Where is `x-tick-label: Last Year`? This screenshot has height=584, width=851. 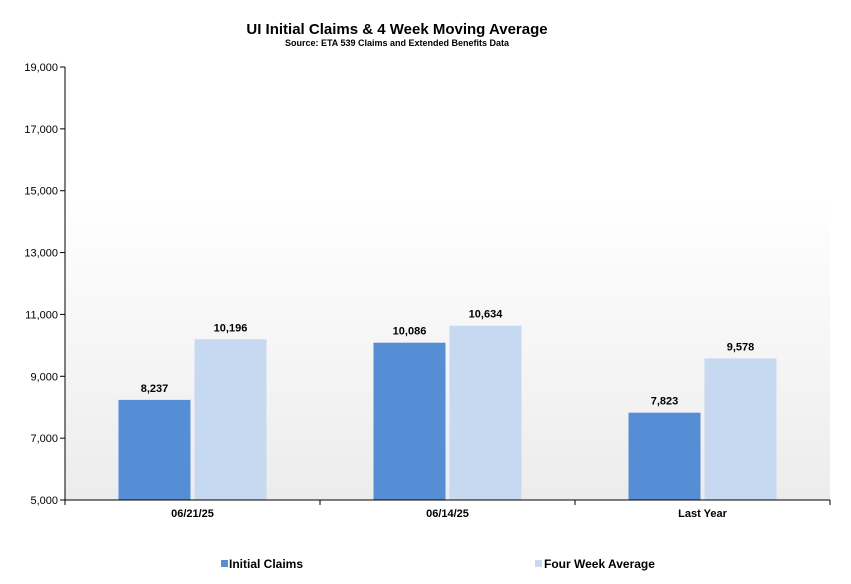 x-tick-label: Last Year is located at coordinates (702, 514).